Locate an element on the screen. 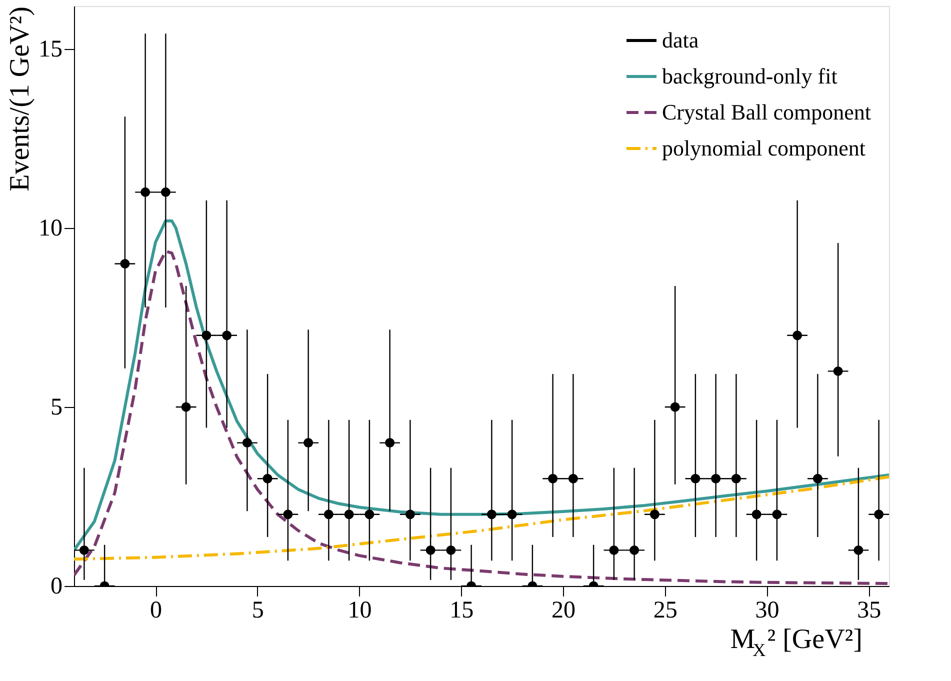 The width and height of the screenshot is (951, 681). y-axis-title: Events/(1 GeV²) is located at coordinates (20, 99).